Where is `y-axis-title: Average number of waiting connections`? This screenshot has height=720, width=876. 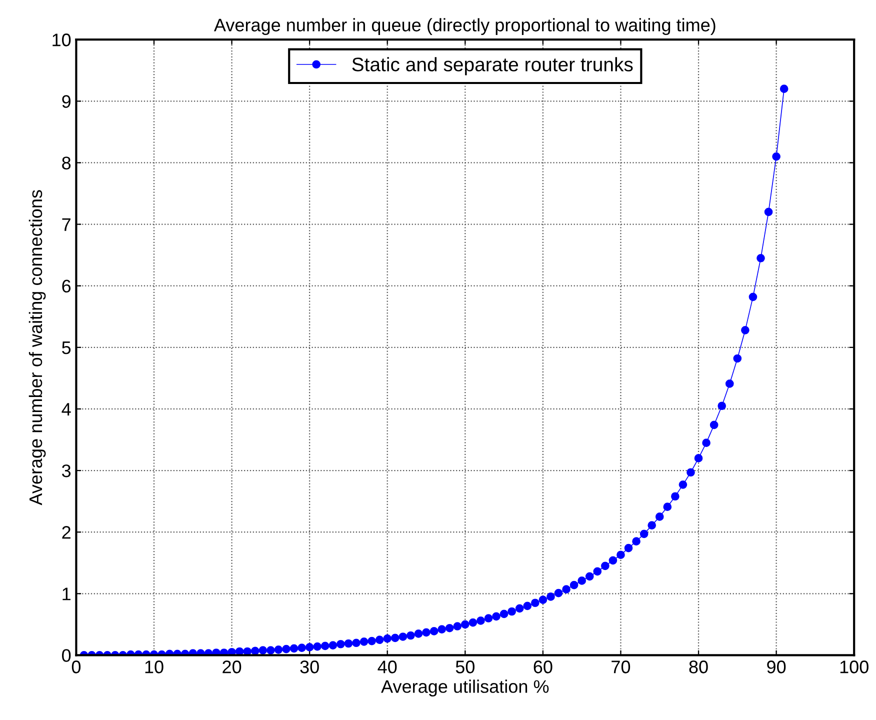 y-axis-title: Average number of waiting connections is located at coordinates (37, 348).